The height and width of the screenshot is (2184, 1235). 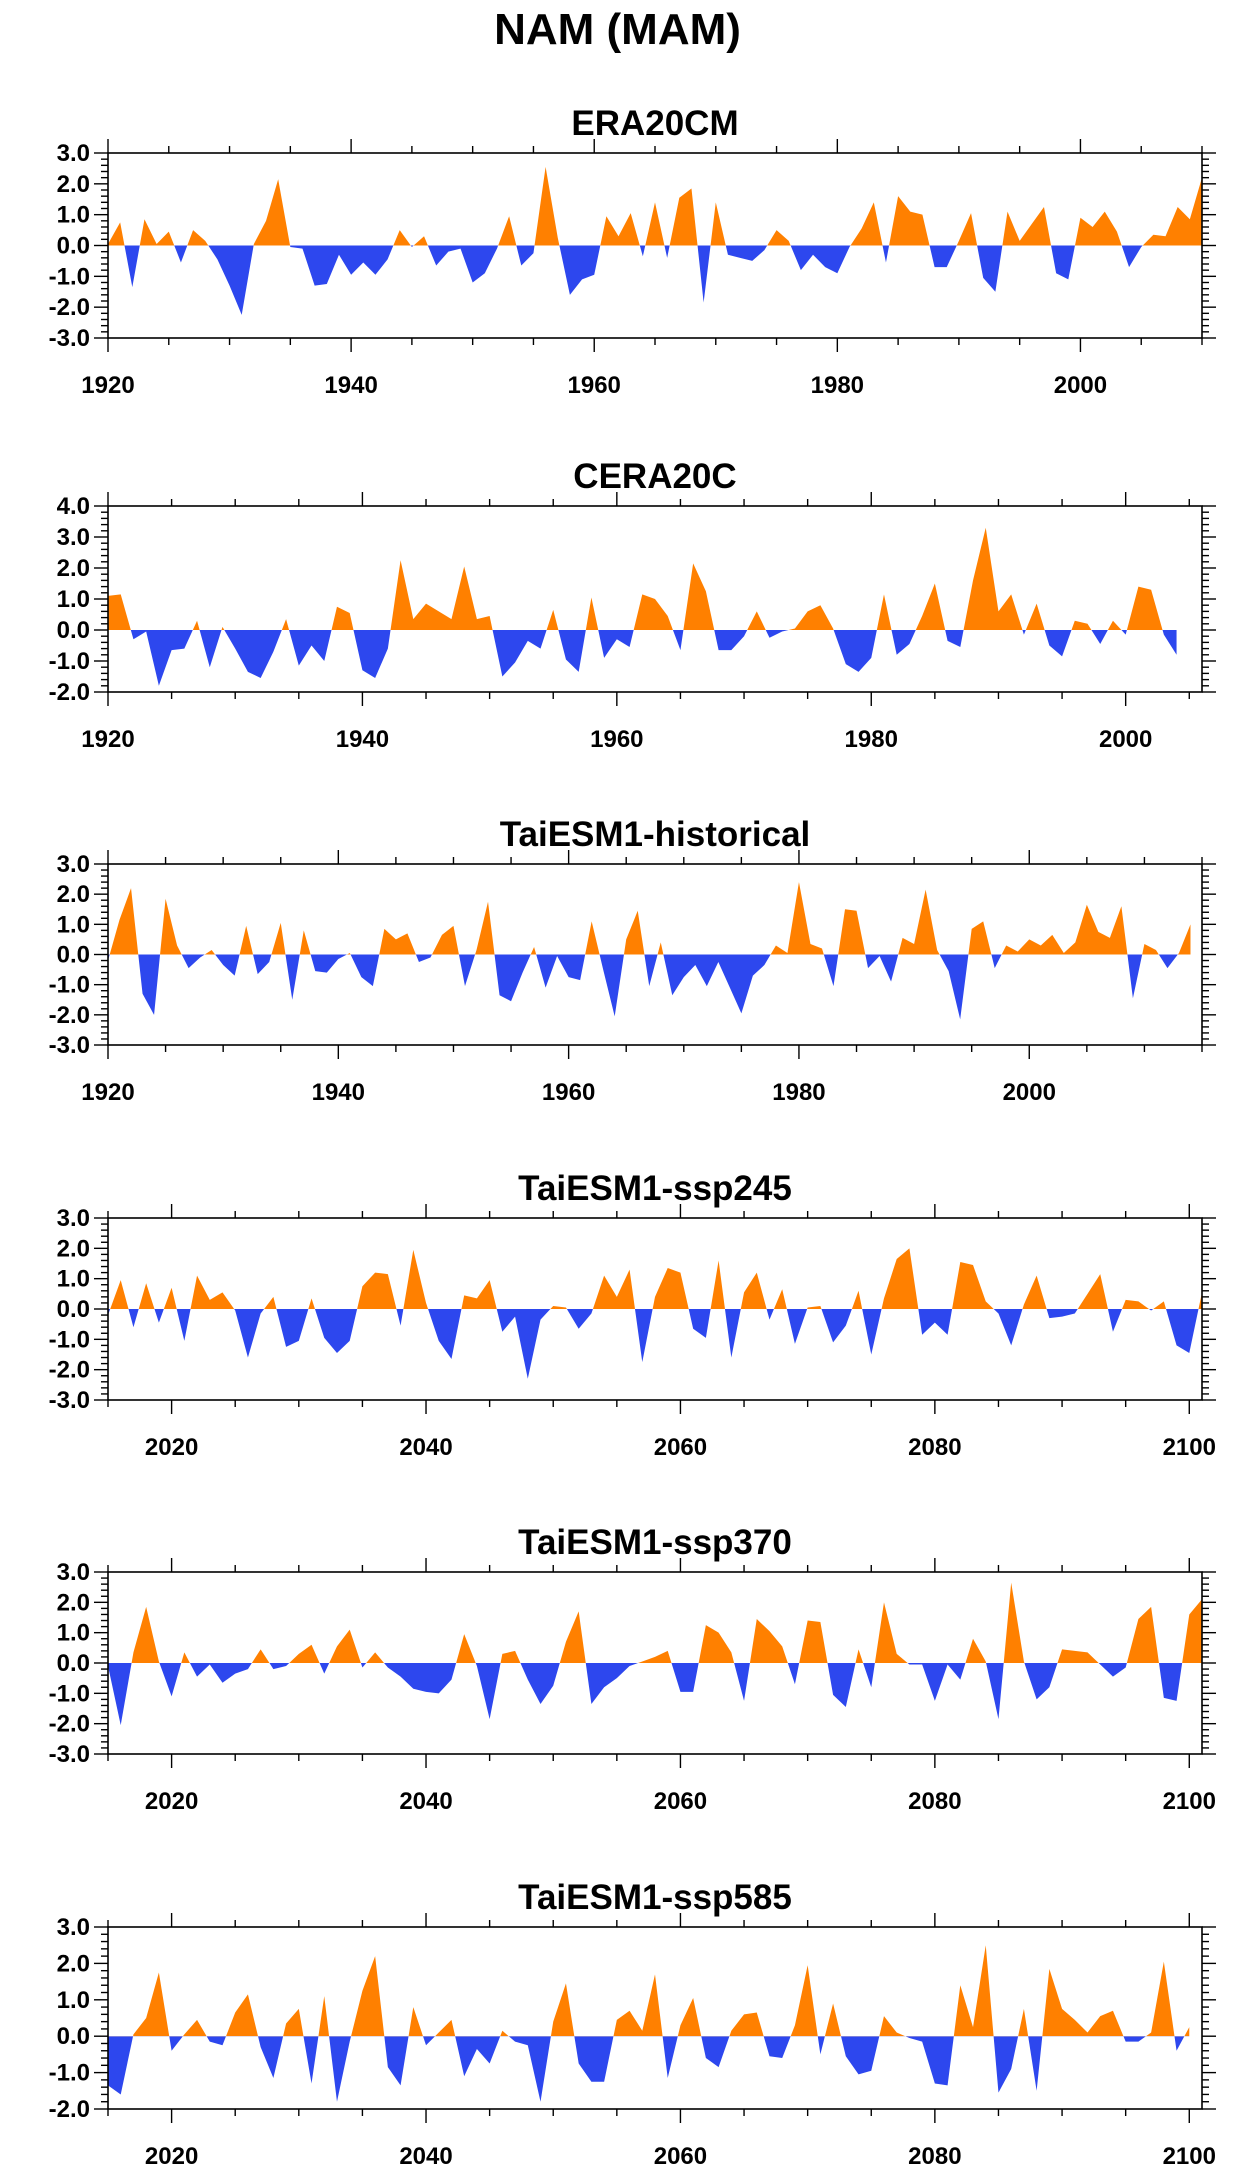 What do you see at coordinates (655, 1188) in the screenshot?
I see `panel-title: TaiESM1-ssp245` at bounding box center [655, 1188].